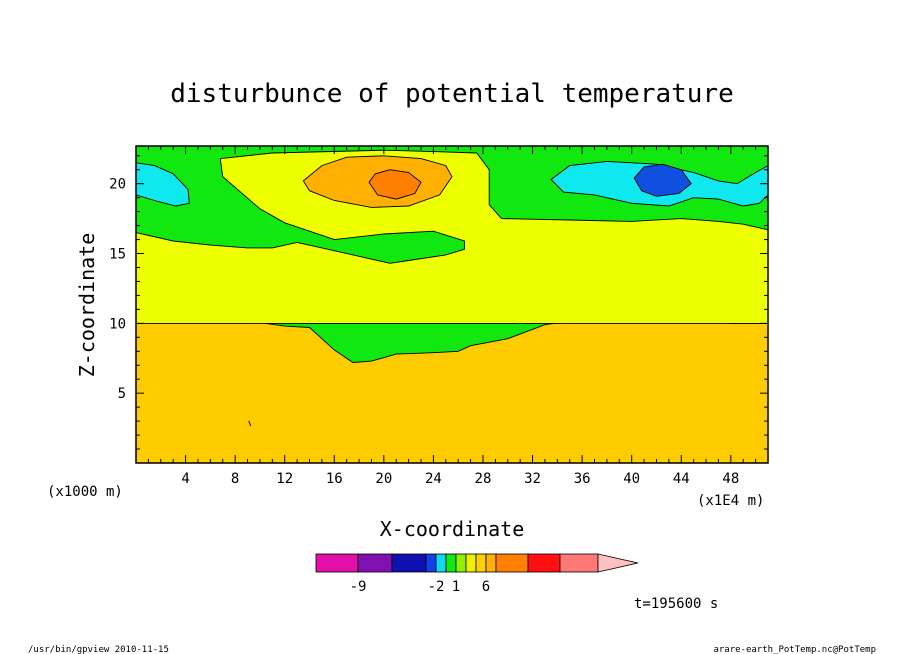 The width and height of the screenshot is (904, 654). What do you see at coordinates (383, 479) in the screenshot?
I see `x-tick-label: 20` at bounding box center [383, 479].